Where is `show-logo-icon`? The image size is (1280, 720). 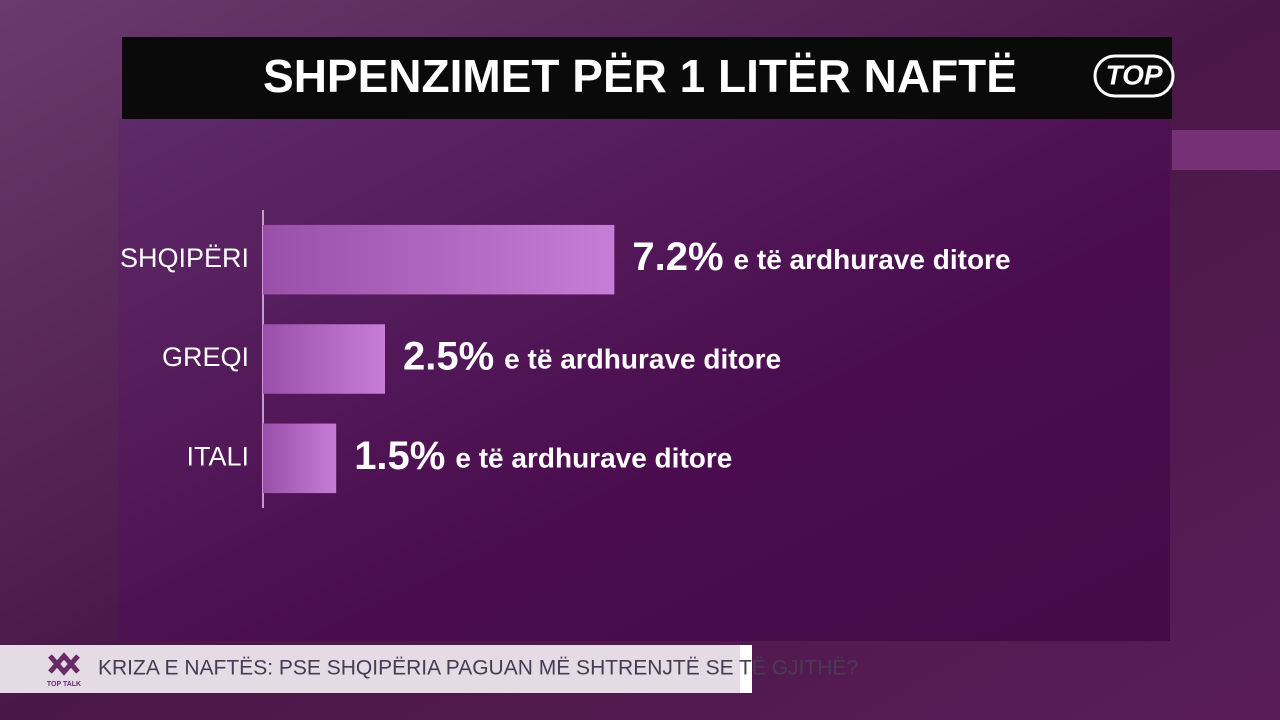
show-logo-icon is located at coordinates (64, 664).